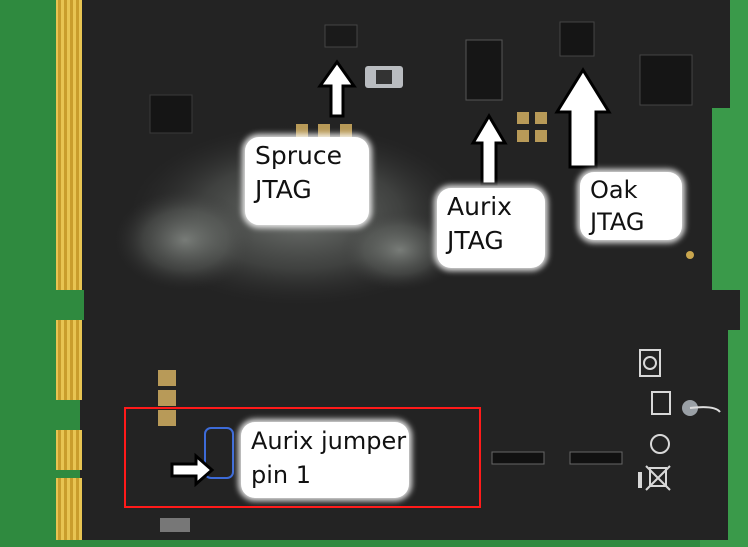 Image resolution: width=748 pixels, height=547 pixels. Describe the element at coordinates (661, 403) in the screenshot. I see `hf-mark` at that location.